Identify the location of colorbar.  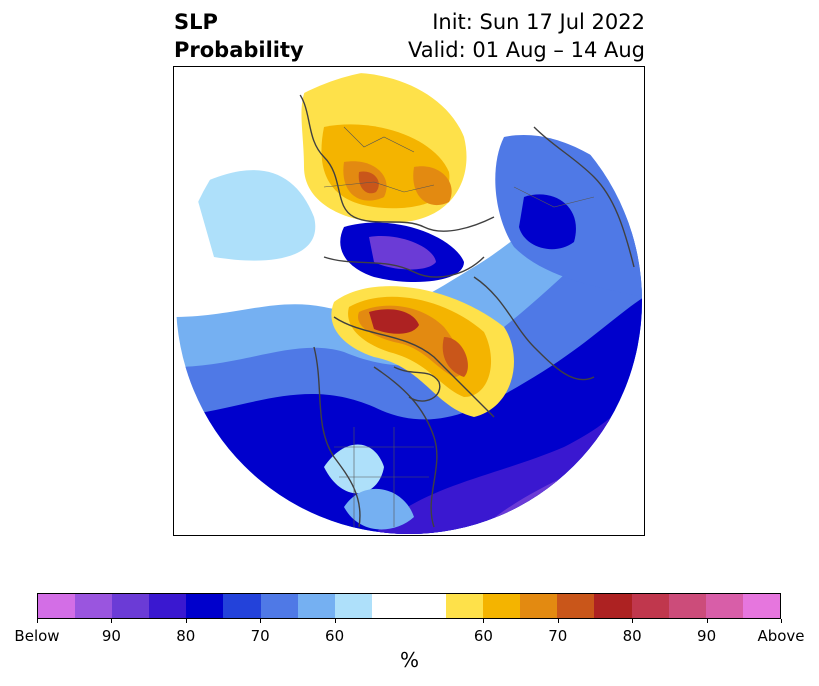
(409, 606).